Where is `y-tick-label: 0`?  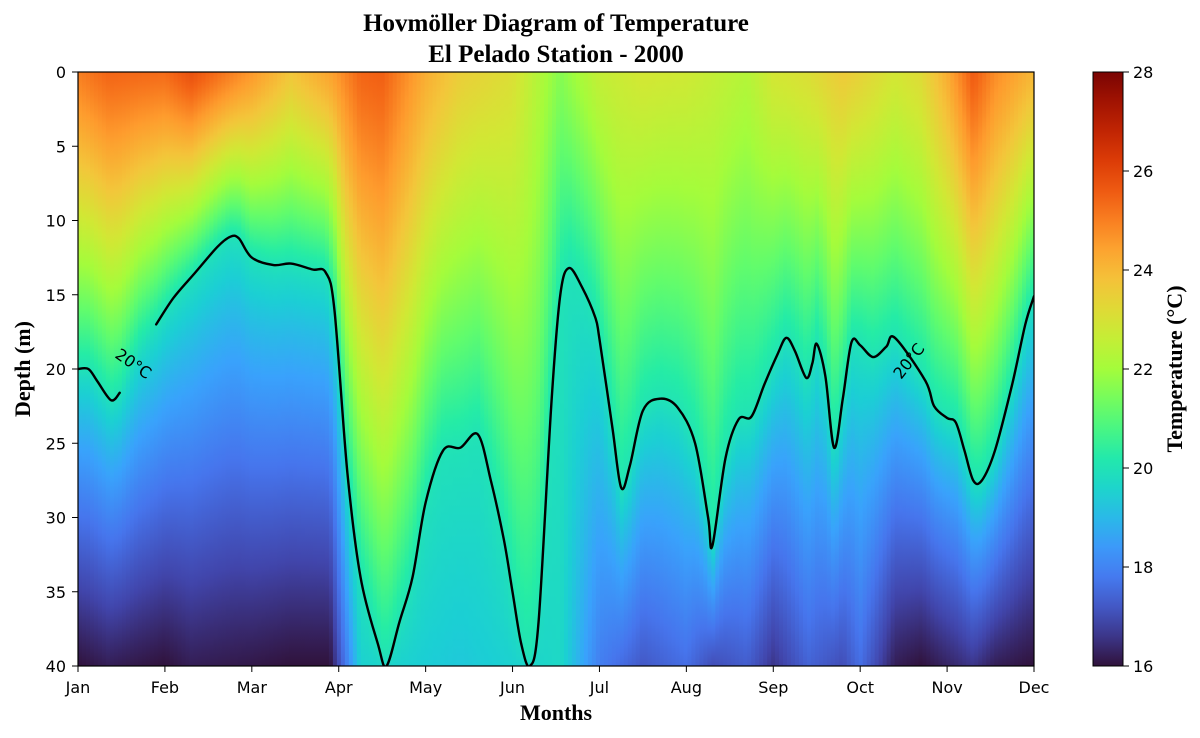 y-tick-label: 0 is located at coordinates (61, 72).